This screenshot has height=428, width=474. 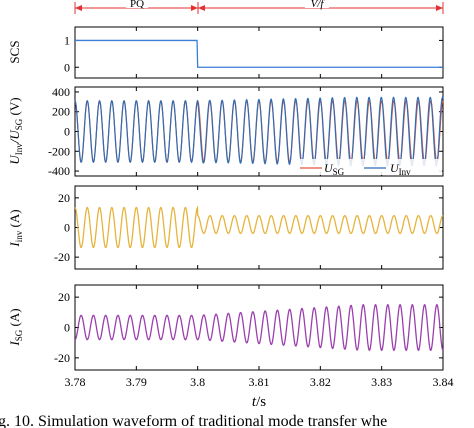 What do you see at coordinates (78, 8) in the screenshot?
I see `pq-arrow-left` at bounding box center [78, 8].